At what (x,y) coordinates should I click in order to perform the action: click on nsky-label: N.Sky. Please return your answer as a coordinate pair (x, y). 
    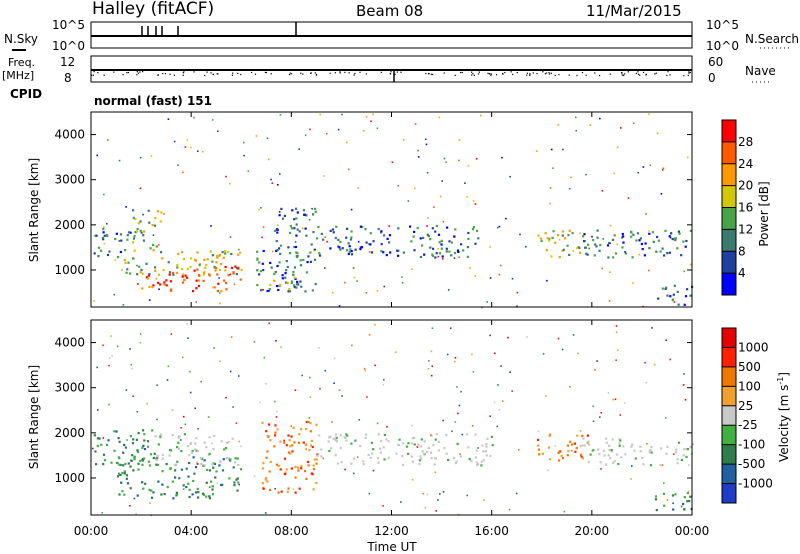
    Looking at the image, I should click on (21, 39).